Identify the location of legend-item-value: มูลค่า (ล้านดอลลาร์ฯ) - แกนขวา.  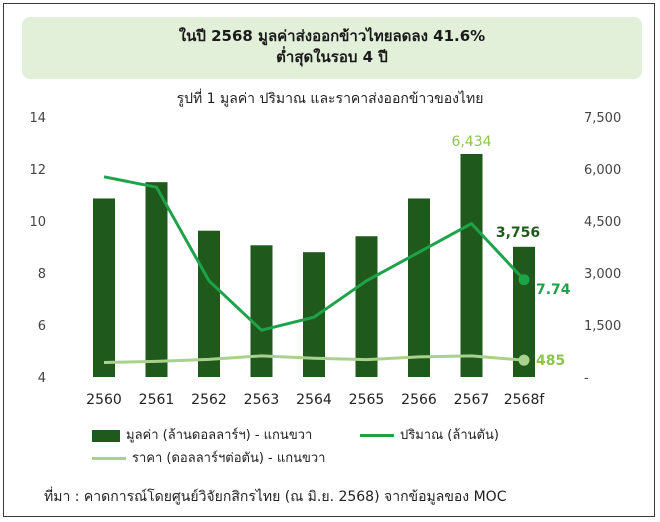
(202, 434).